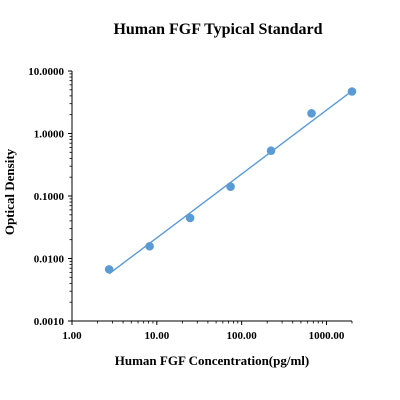 The image size is (400, 400). What do you see at coordinates (49, 135) in the screenshot?
I see `y-tick-label: 1.0000` at bounding box center [49, 135].